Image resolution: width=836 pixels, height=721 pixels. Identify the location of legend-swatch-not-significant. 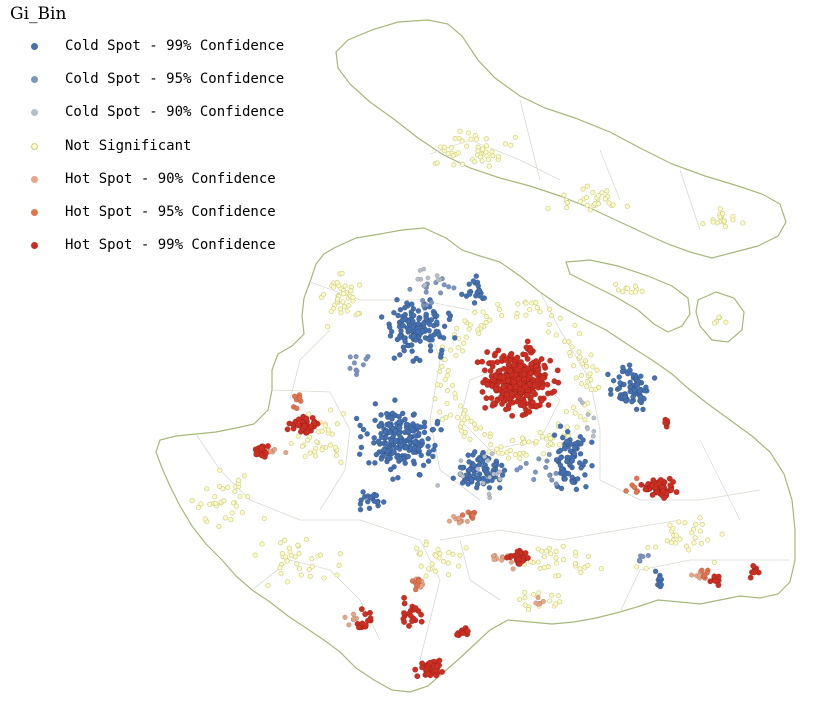
(34, 146).